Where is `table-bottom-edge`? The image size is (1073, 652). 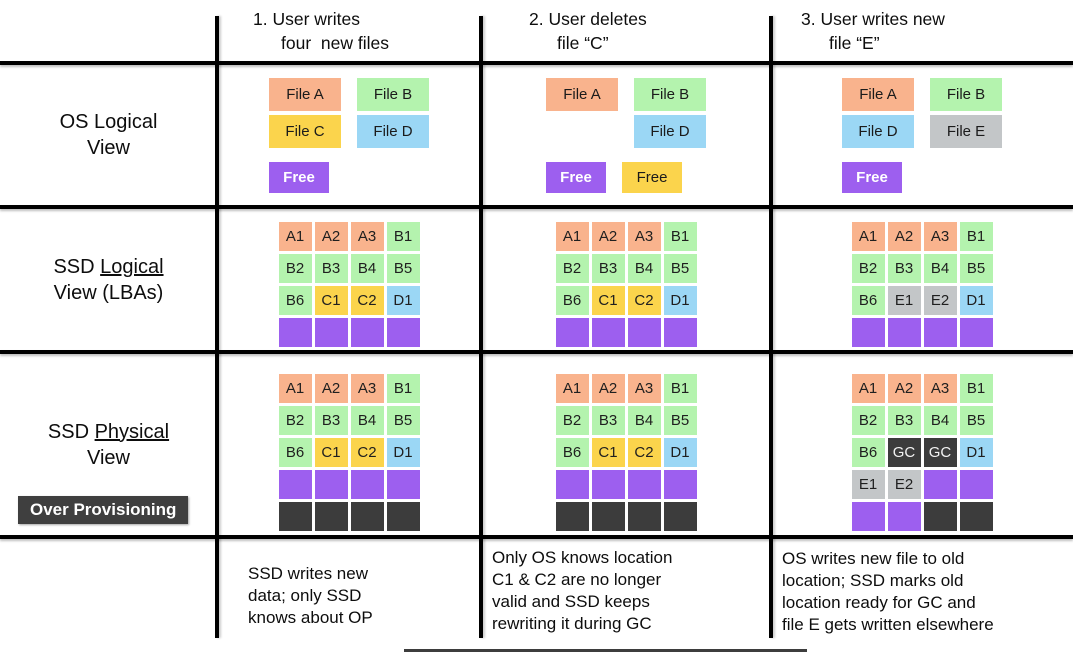
table-bottom-edge is located at coordinates (605, 650).